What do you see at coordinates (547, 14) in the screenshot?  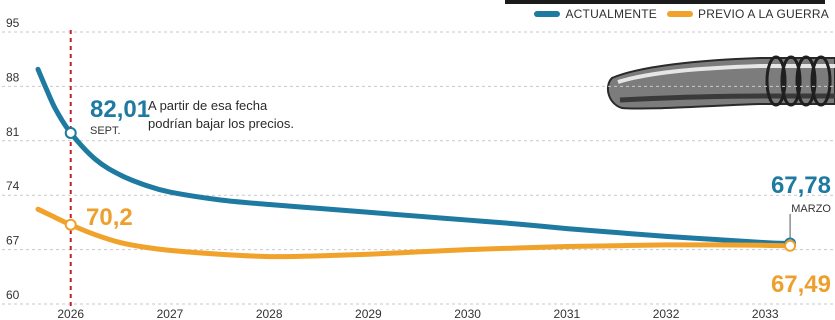 I see `legend-swatch-actual` at bounding box center [547, 14].